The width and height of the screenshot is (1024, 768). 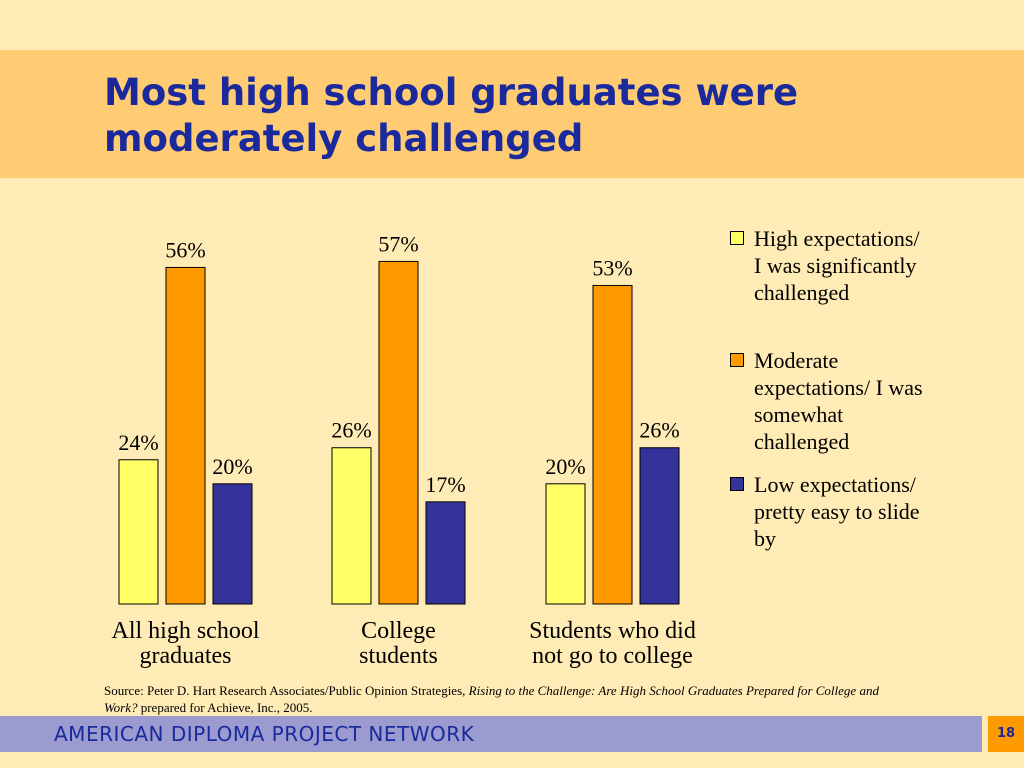 I want to click on category-label-2-line-1: College, so click(x=398, y=631).